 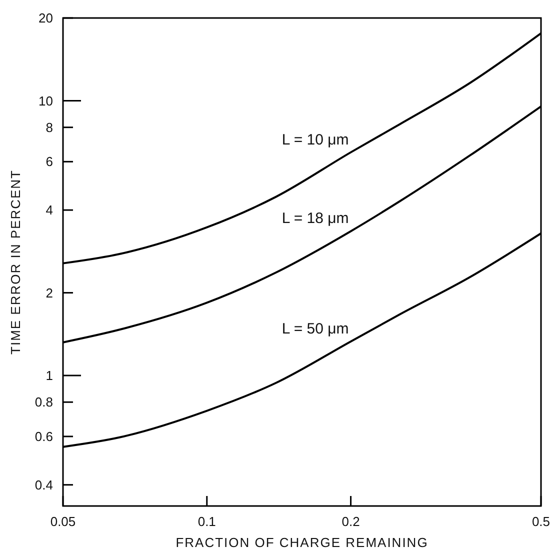 What do you see at coordinates (315, 219) in the screenshot?
I see `series-label: L = 18 μm` at bounding box center [315, 219].